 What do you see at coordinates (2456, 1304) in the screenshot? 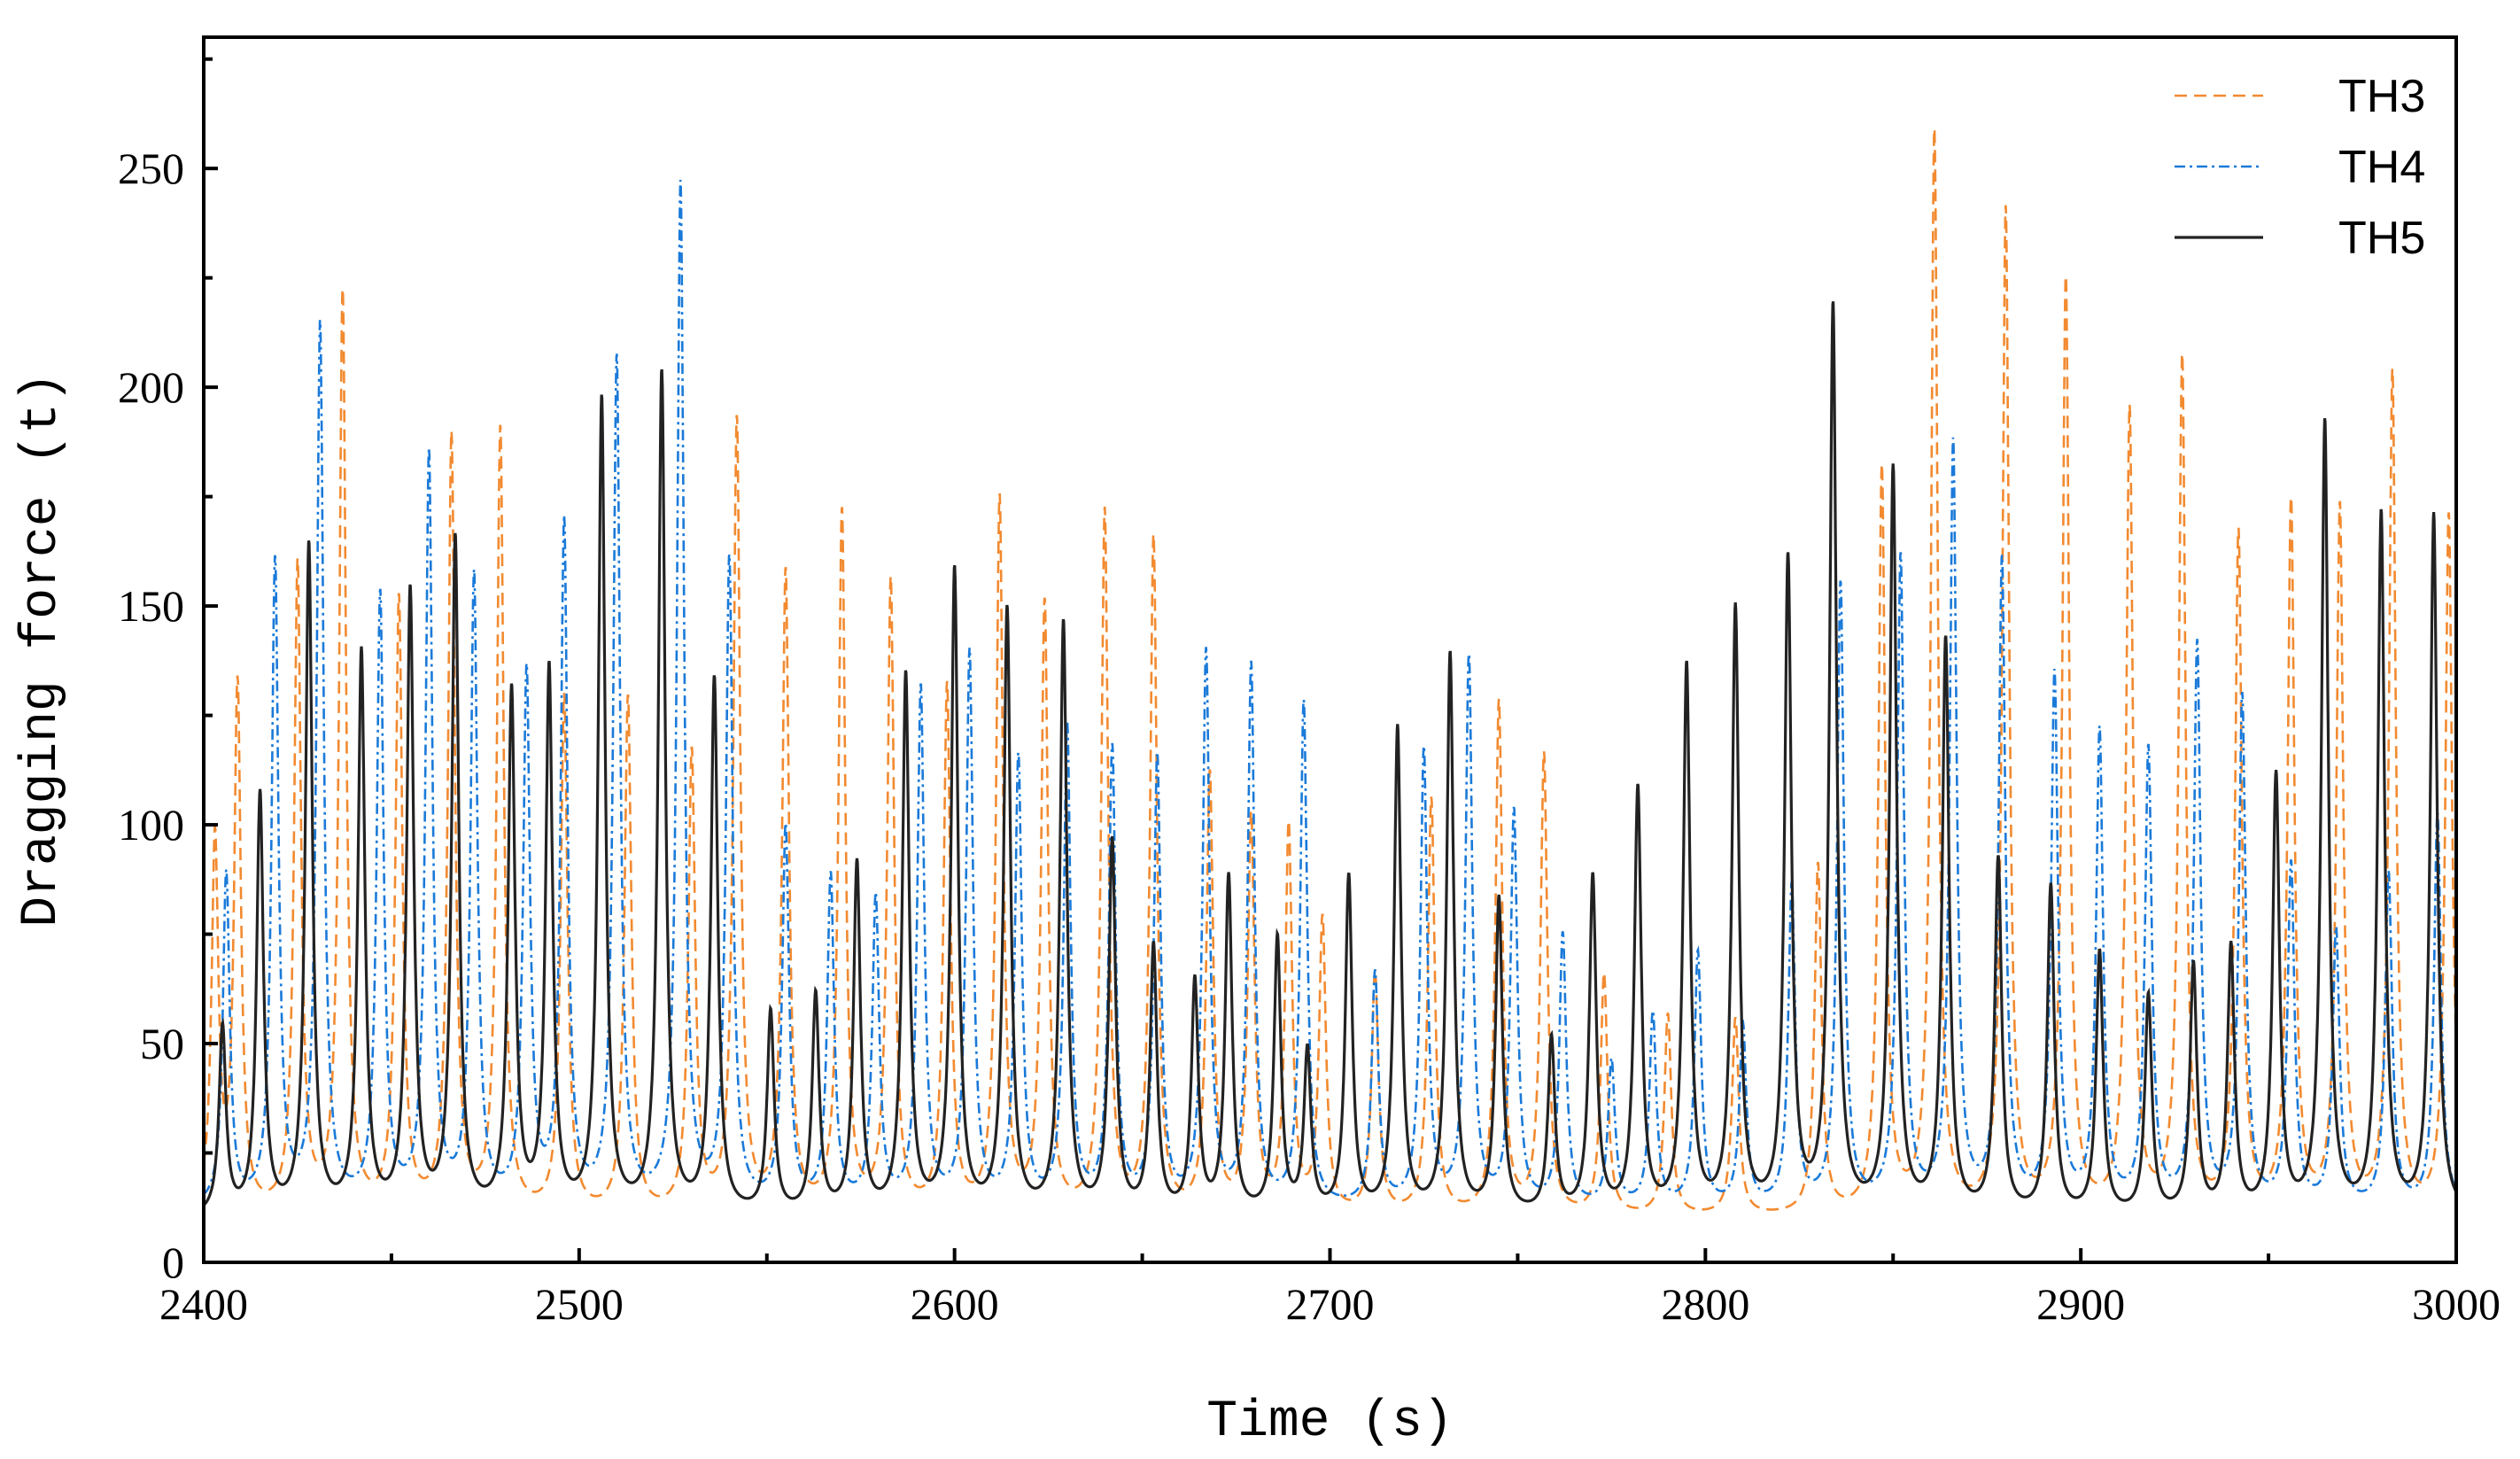
I see `x-tick-label: 3000` at bounding box center [2456, 1304].